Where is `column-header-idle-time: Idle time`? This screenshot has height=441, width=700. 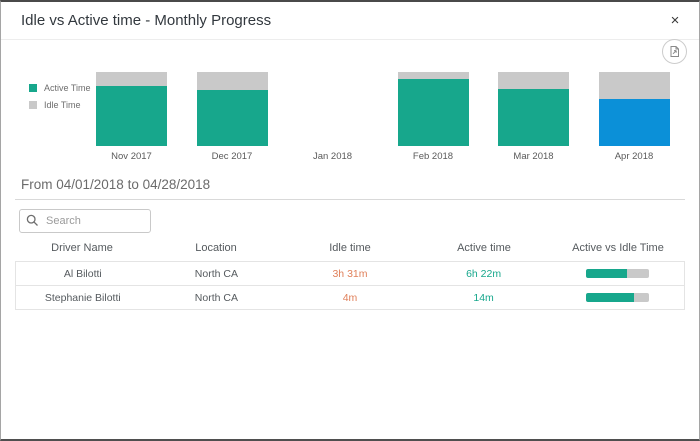
column-header-idle-time: Idle time is located at coordinates (350, 248).